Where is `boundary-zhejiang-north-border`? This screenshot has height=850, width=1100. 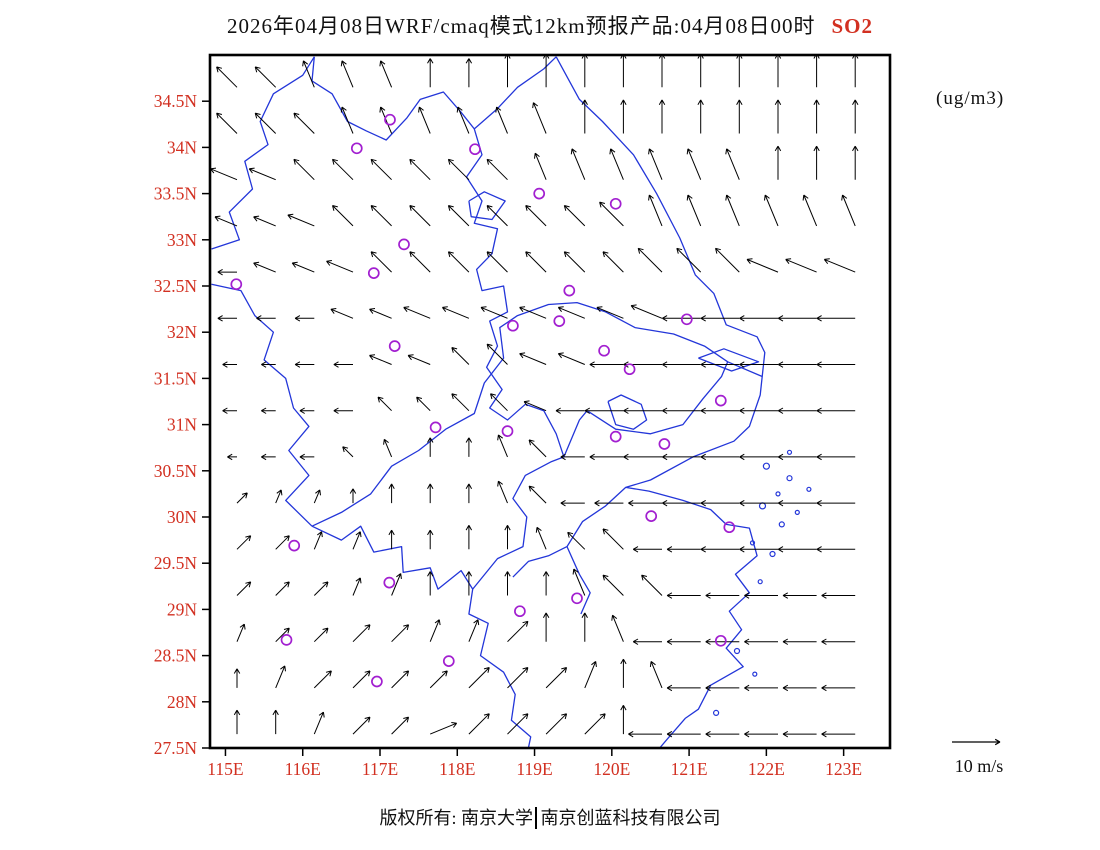 boundary-zhejiang-north-border is located at coordinates (600, 475).